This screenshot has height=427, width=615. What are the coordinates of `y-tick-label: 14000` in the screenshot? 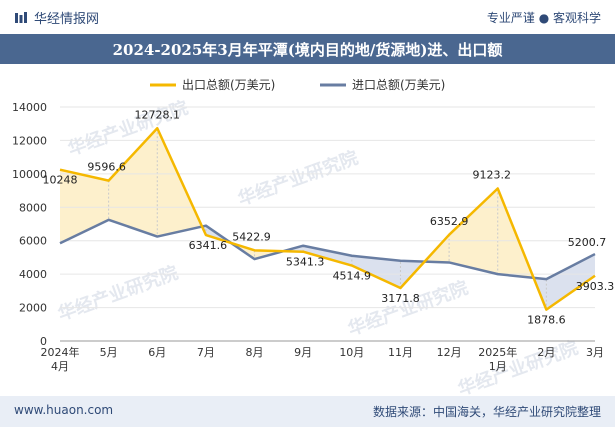 It's located at (29, 107).